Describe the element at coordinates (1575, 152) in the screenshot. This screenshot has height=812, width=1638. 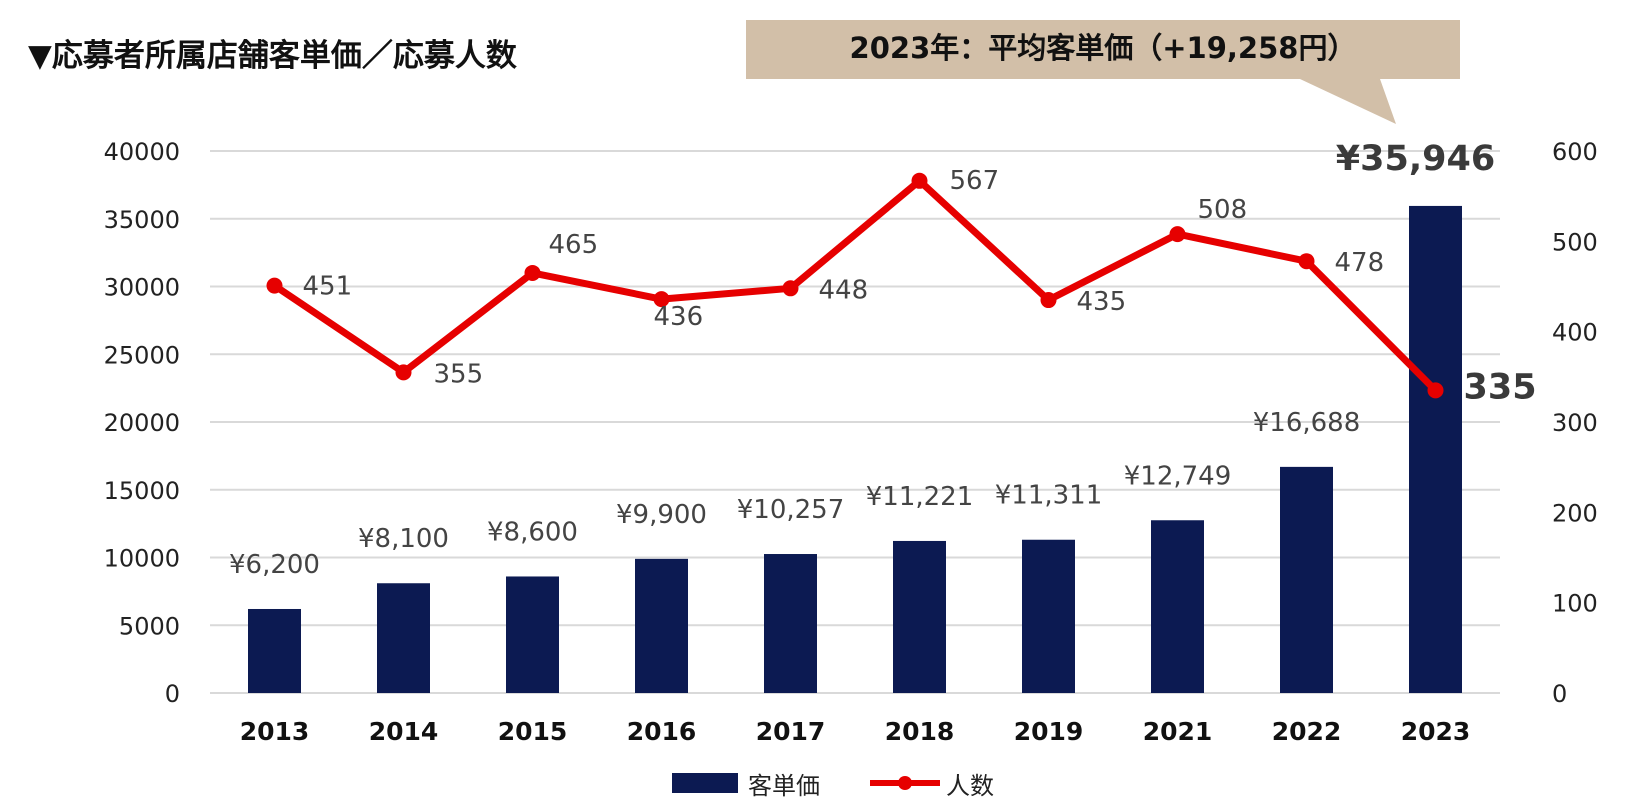
I see `right-tick-label: 600` at that location.